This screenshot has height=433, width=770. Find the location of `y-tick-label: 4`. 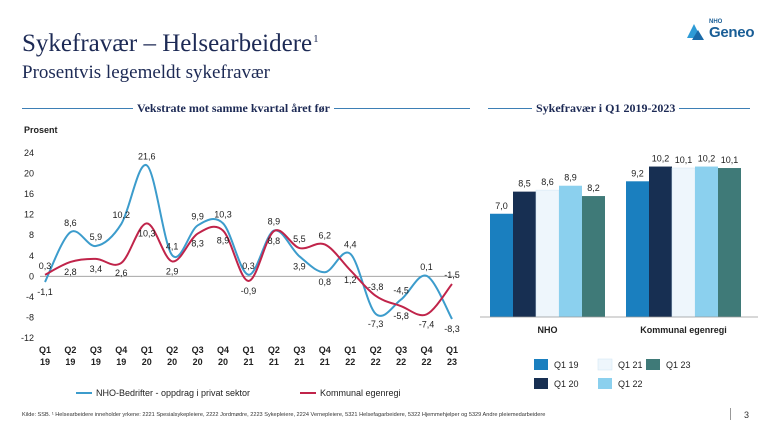

y-tick-label: 4 is located at coordinates (31, 256).